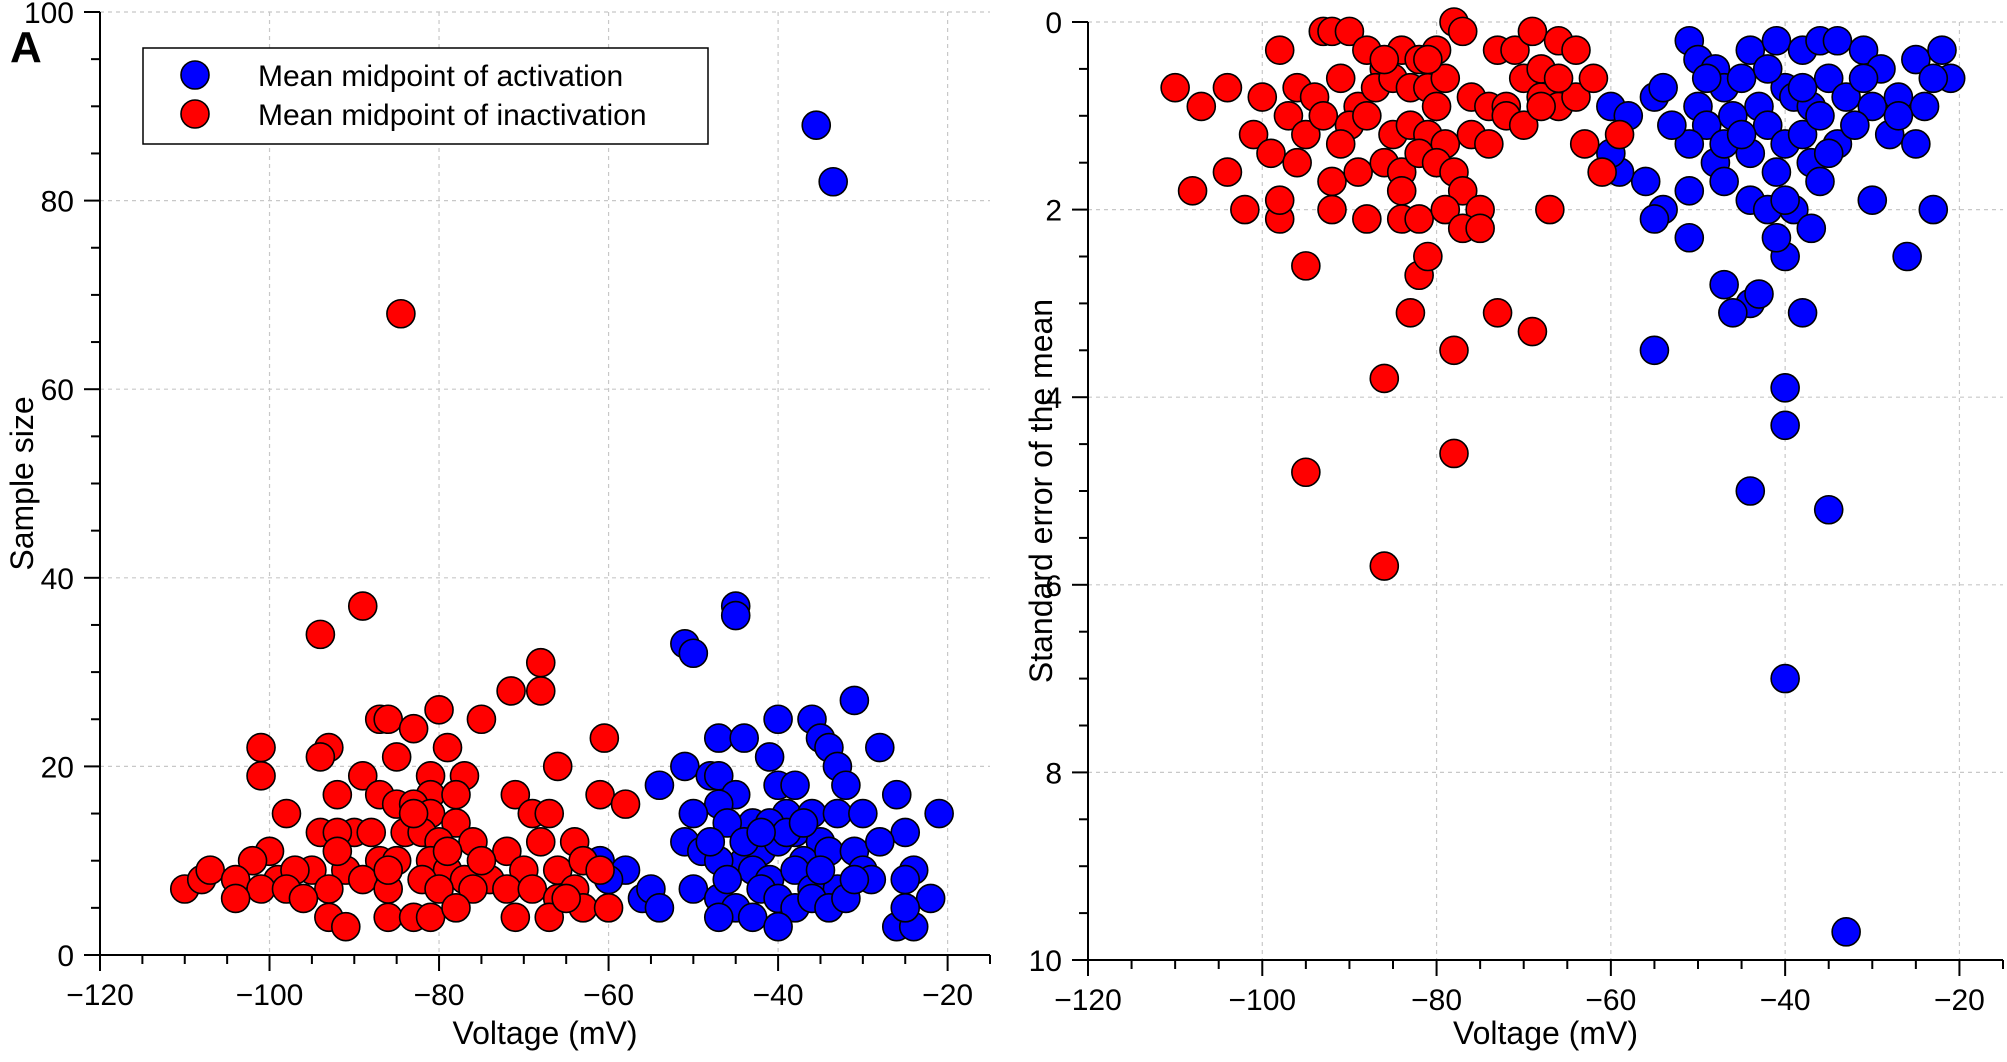 This screenshot has width=2007, height=1062. I want to click on y-tick-label: 6, so click(1053, 586).